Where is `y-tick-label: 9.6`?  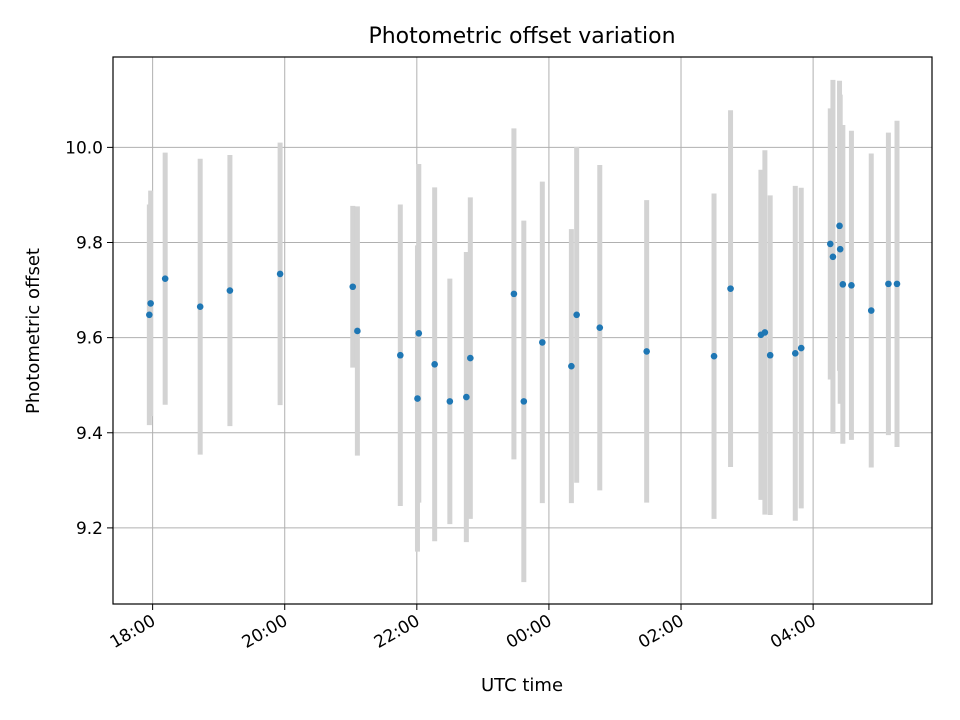 y-tick-label: 9.6 is located at coordinates (89, 339).